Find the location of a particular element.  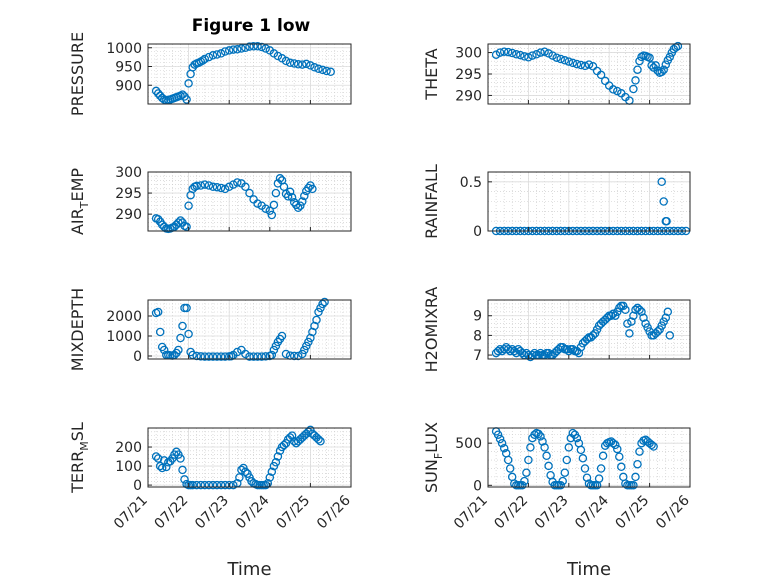

y-tick-label: 2000 is located at coordinates (124, 317).